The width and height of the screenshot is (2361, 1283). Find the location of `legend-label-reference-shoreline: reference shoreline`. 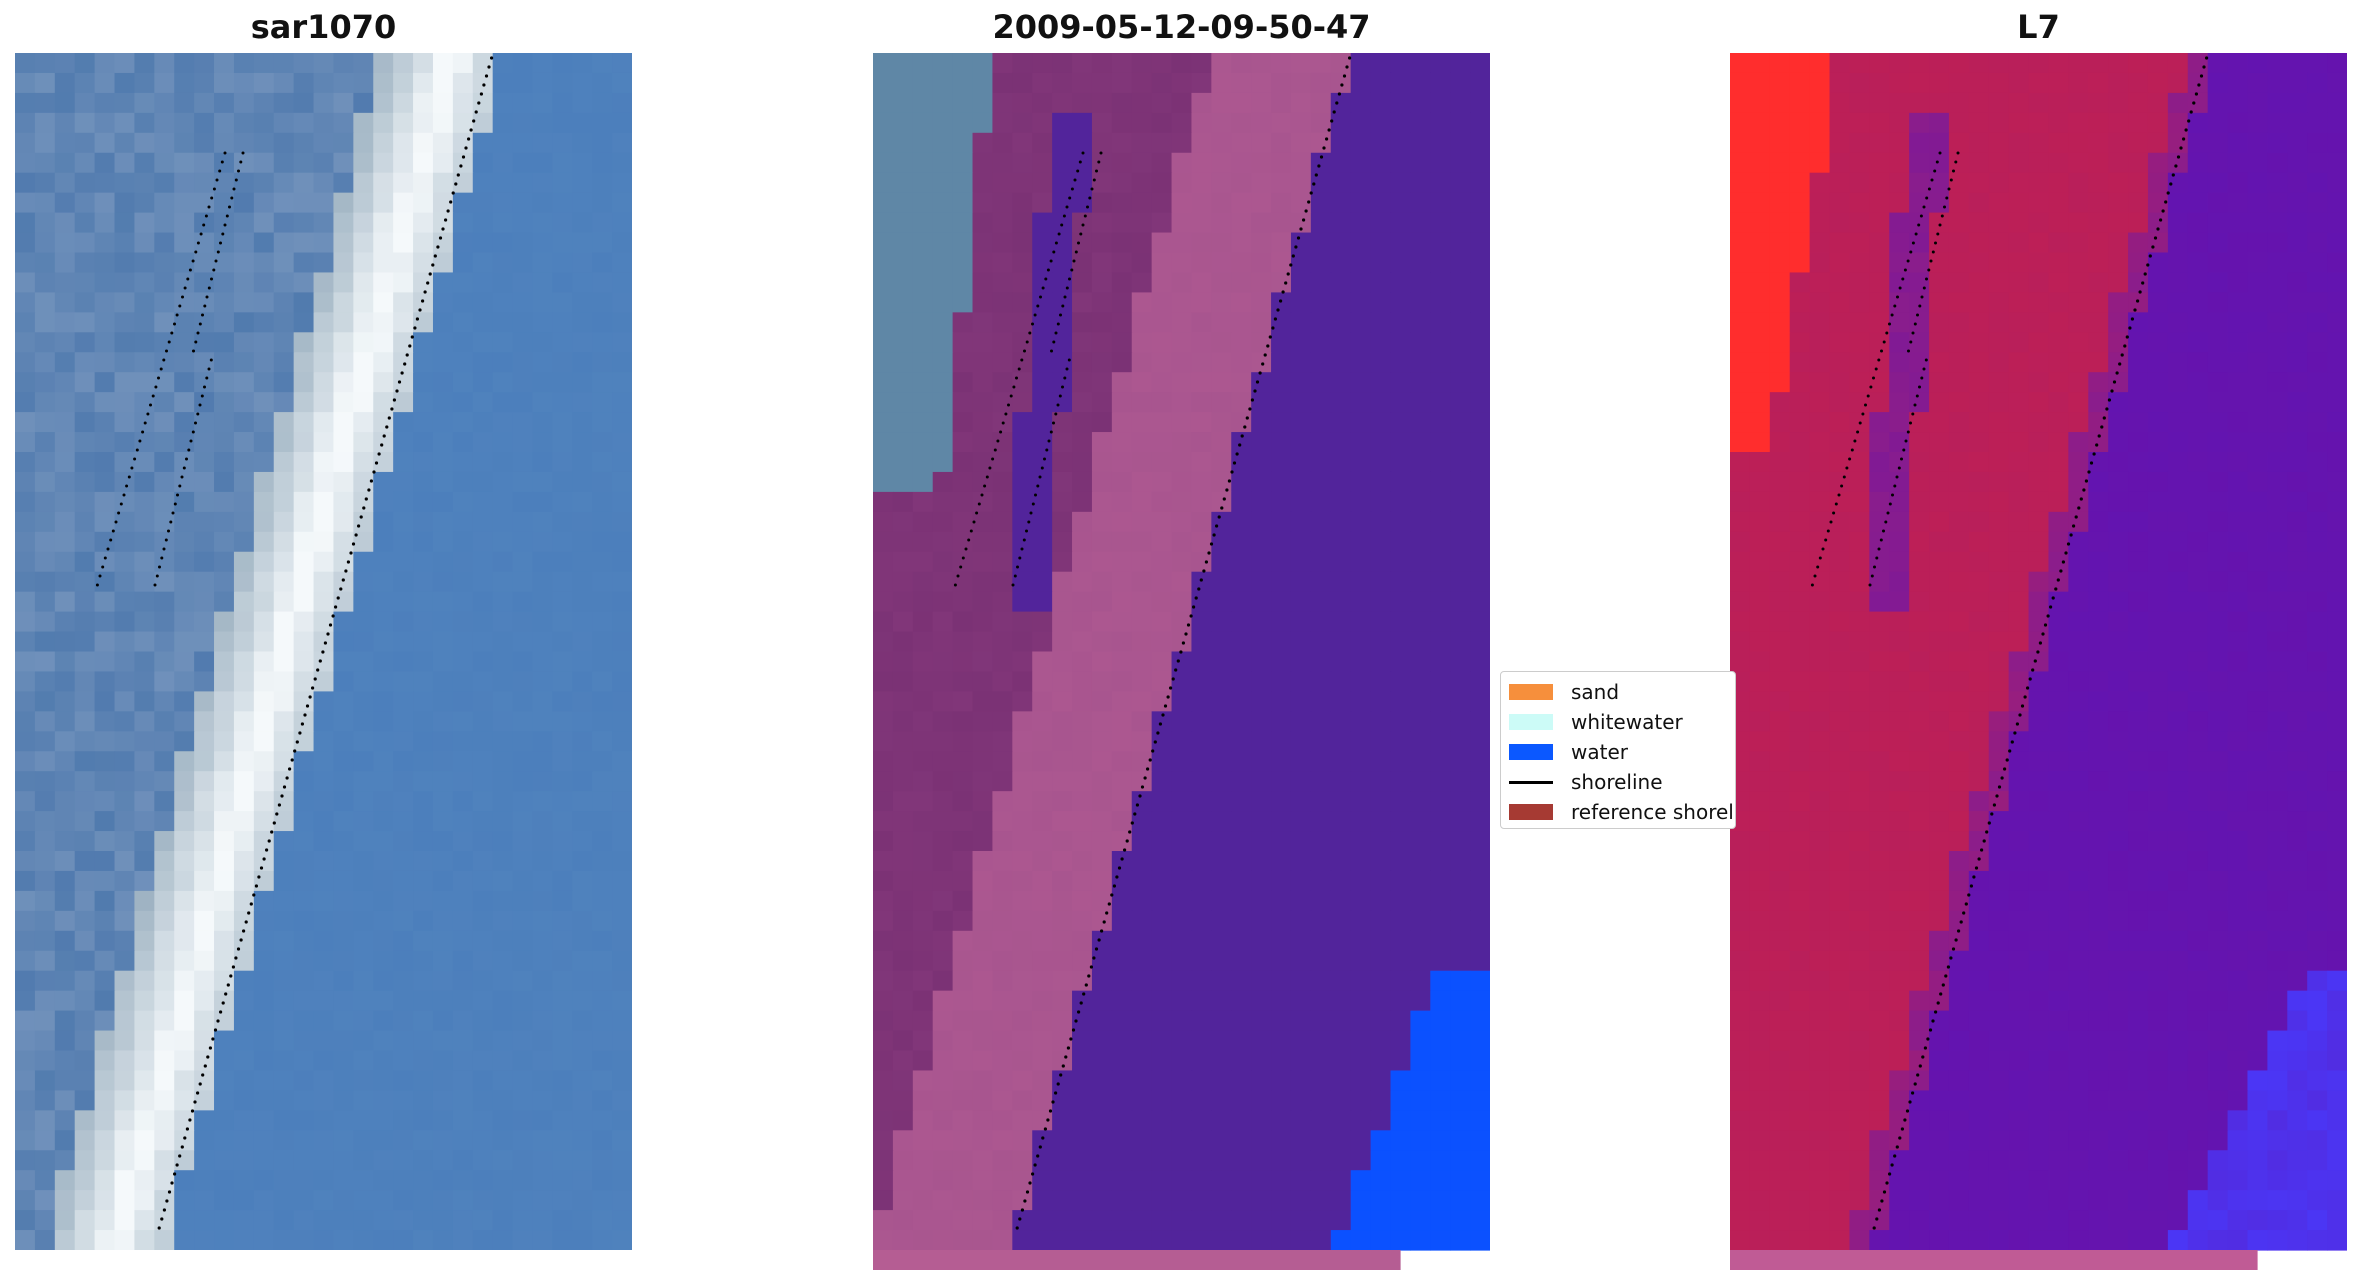

legend-label-reference-shoreline: reference shoreline is located at coordinates (1653, 812).